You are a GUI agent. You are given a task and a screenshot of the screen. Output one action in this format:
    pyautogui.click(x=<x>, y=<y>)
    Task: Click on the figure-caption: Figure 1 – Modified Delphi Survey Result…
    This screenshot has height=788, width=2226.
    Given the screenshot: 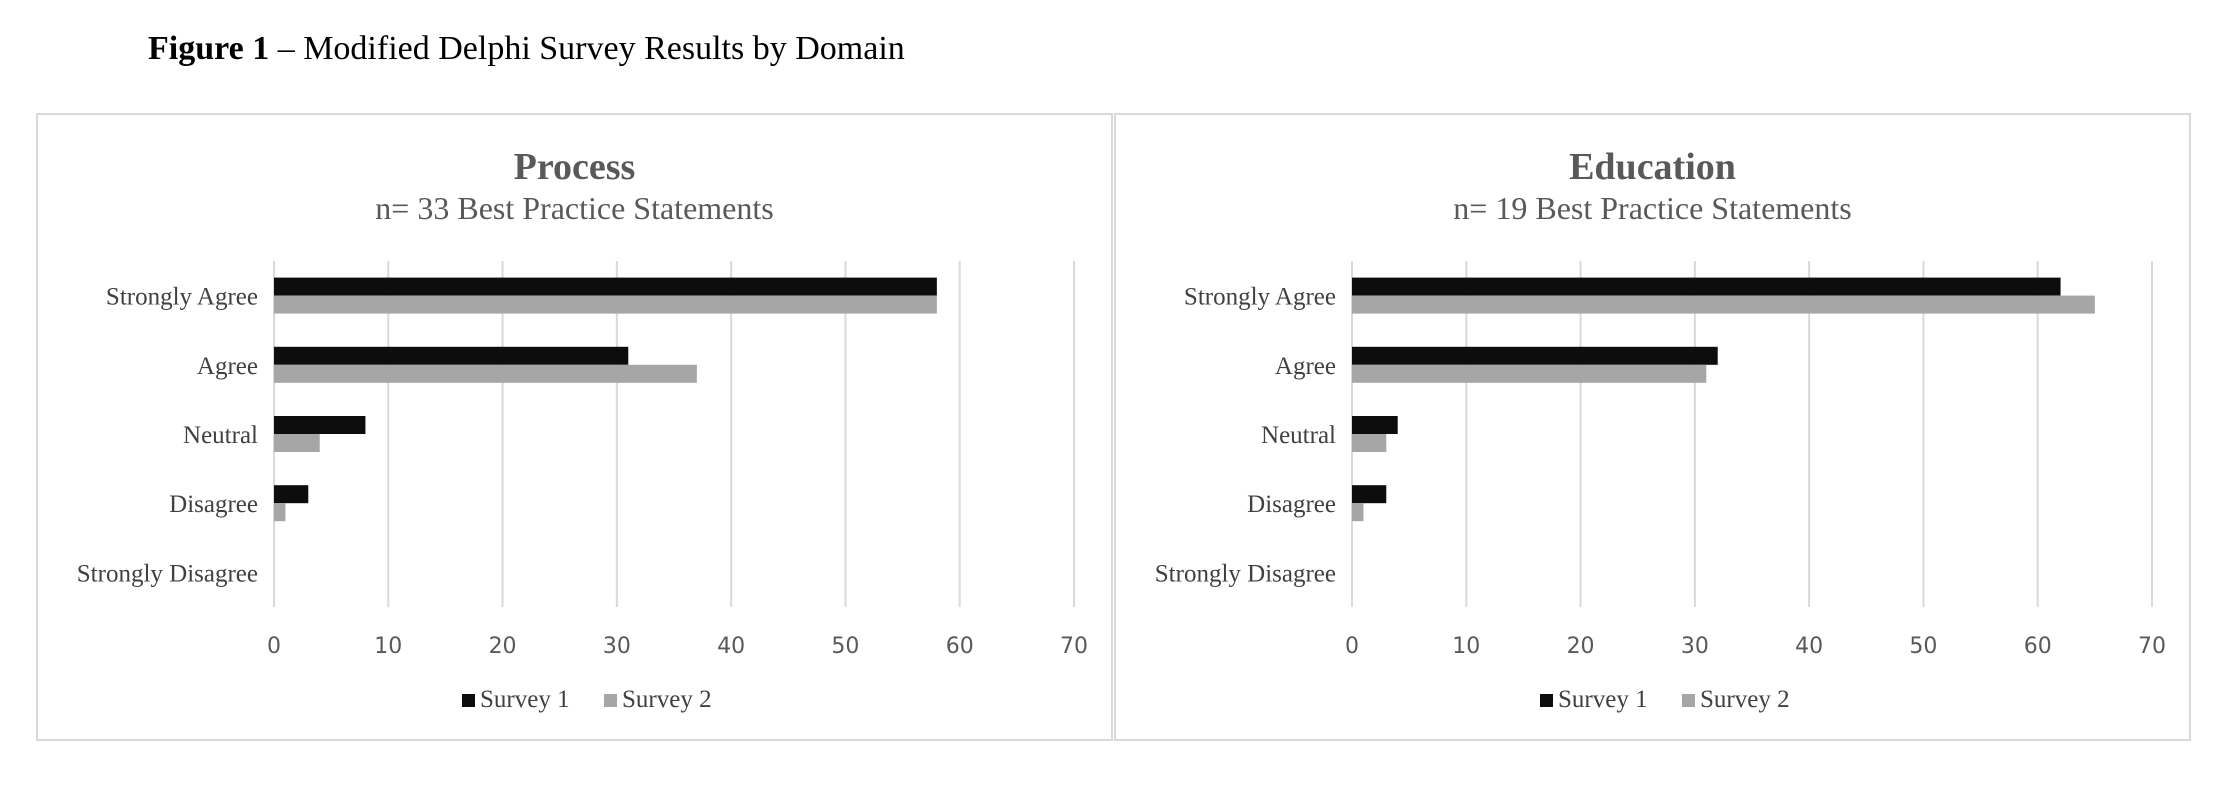 What is the action you would take?
    pyautogui.click(x=526, y=49)
    